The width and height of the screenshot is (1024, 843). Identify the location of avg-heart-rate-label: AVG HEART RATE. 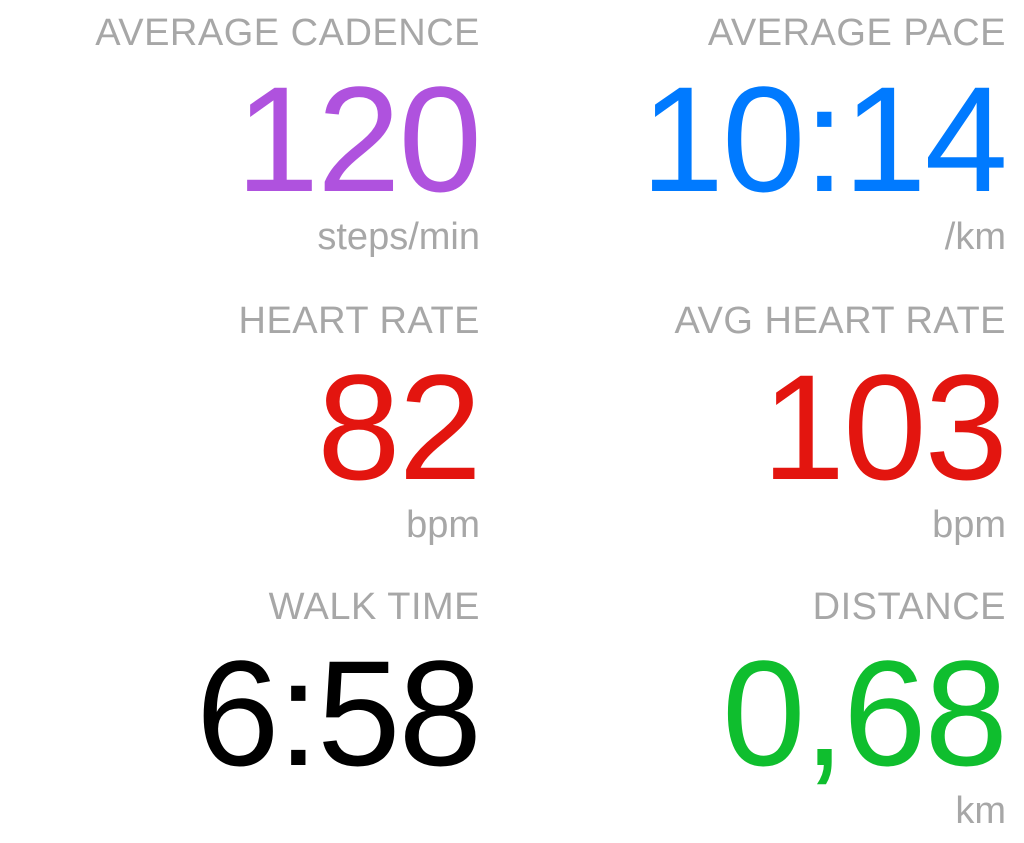
(840, 321).